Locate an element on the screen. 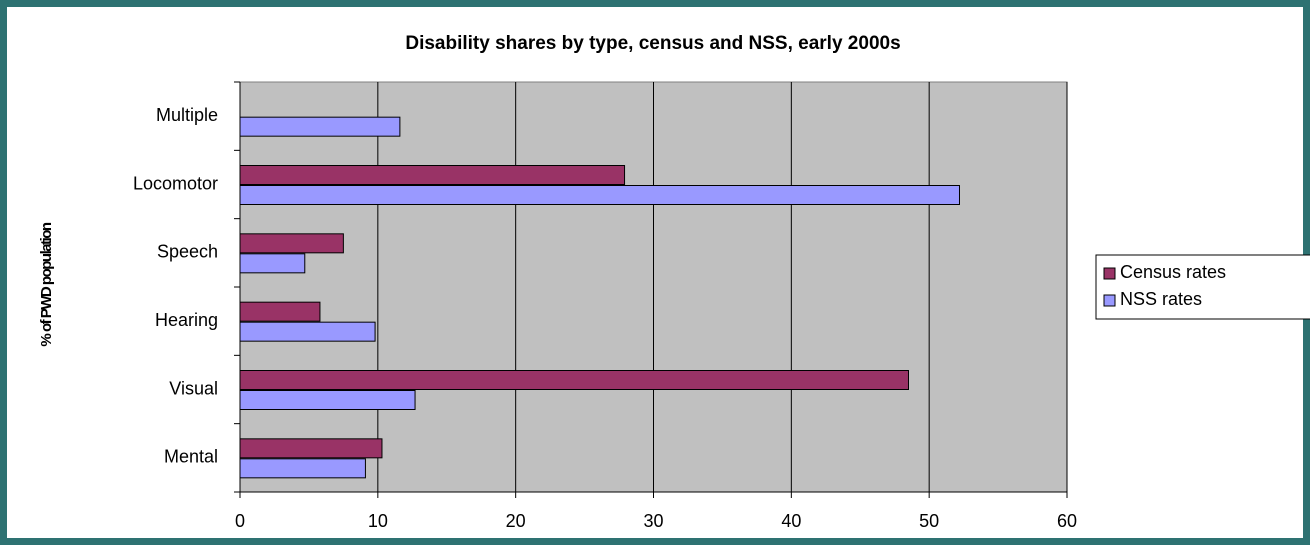 This screenshot has width=1310, height=545. y-tick-label: Visual is located at coordinates (193, 388).